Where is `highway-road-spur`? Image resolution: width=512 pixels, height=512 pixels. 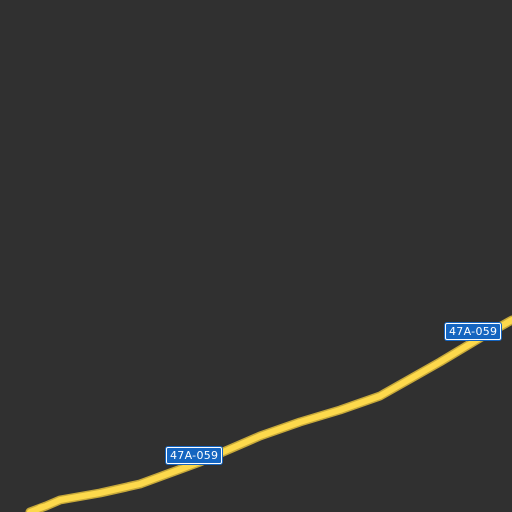 highway-road-spur is located at coordinates (40, 507).